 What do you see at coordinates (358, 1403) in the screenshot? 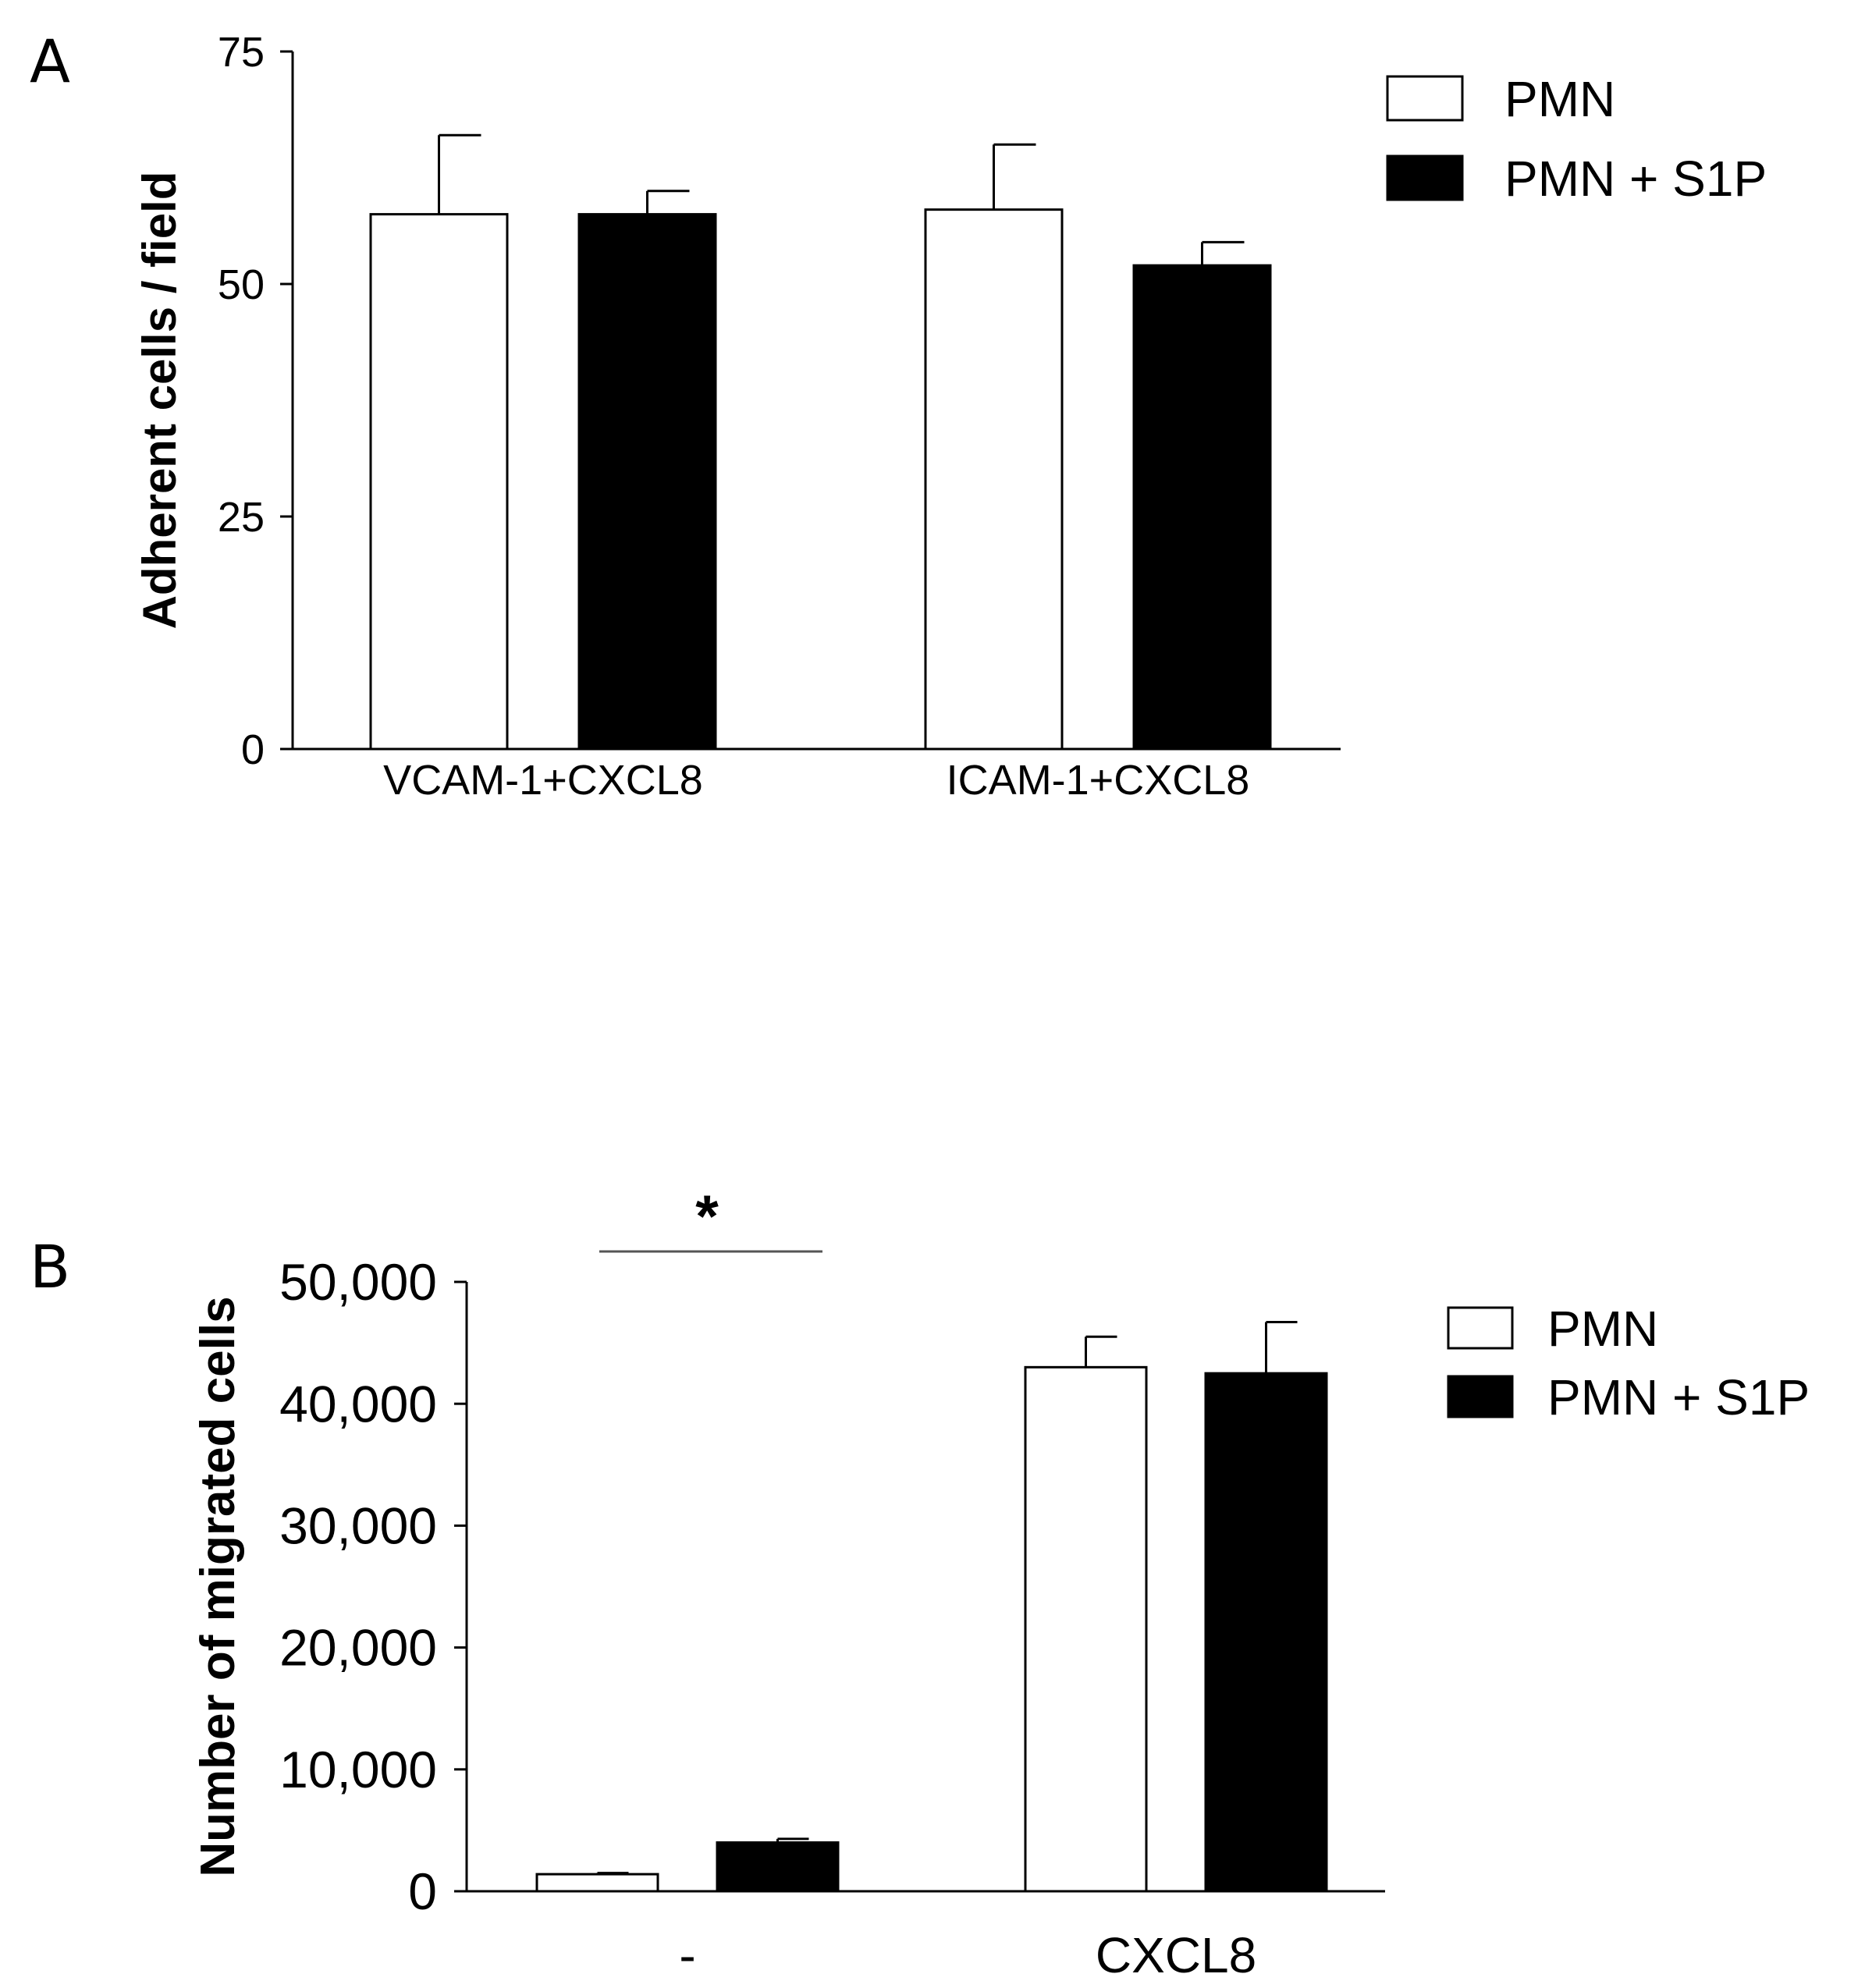
I see `panel-b-y-tick-label: 40,000` at bounding box center [358, 1403].